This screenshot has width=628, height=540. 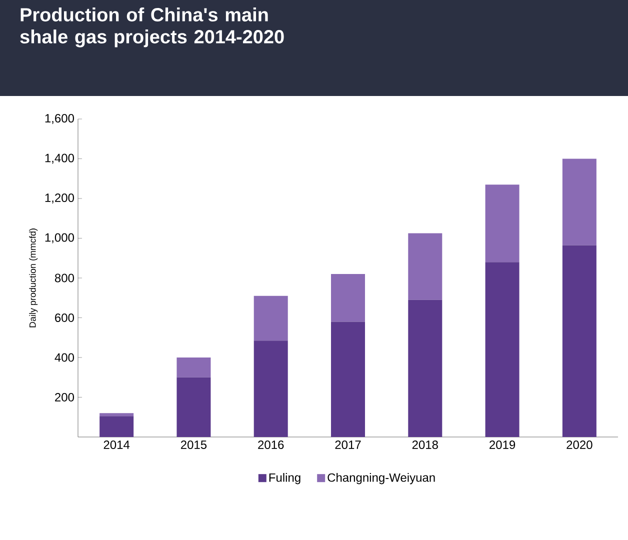 I want to click on y-tick-label: 400, so click(x=64, y=357).